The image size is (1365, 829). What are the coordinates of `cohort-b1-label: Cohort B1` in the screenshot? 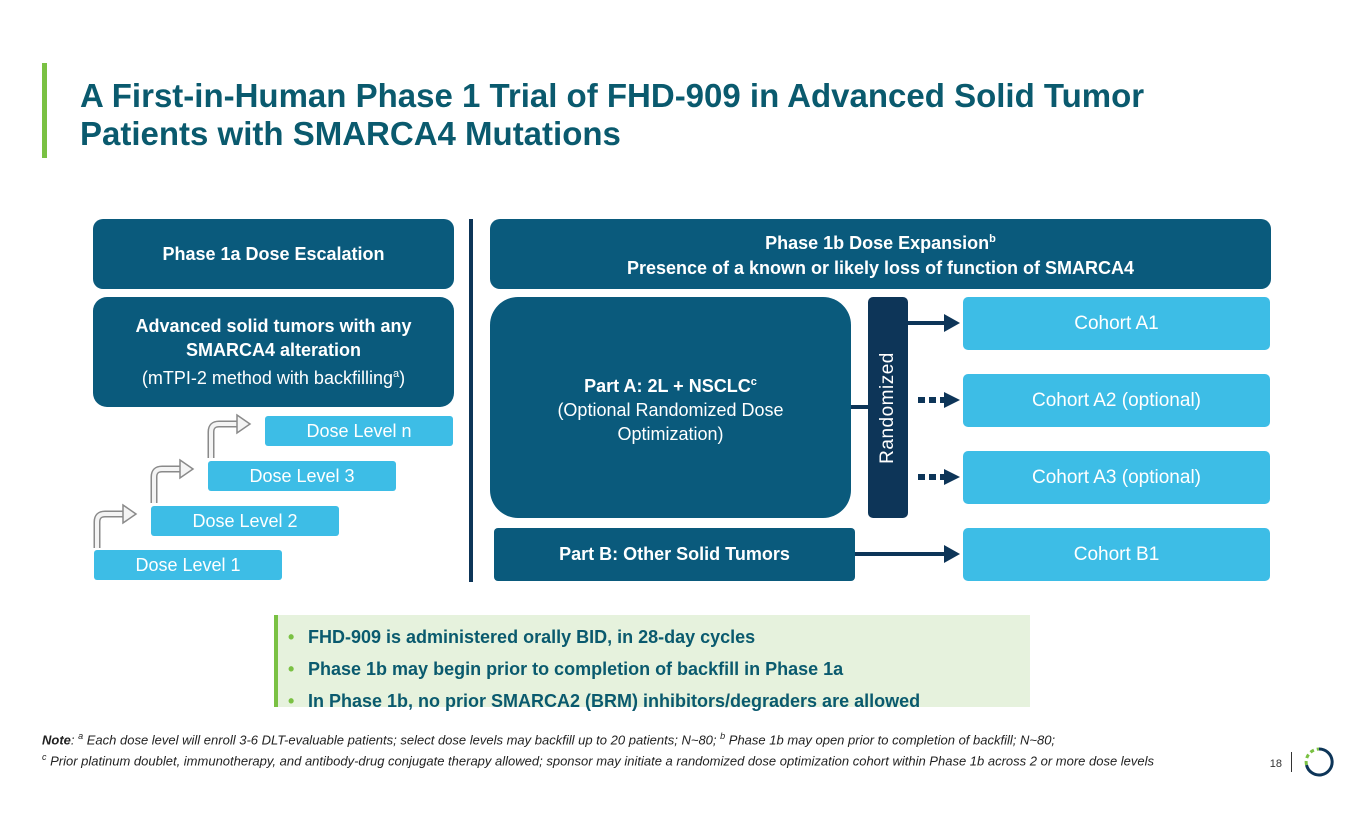 It's located at (1116, 554).